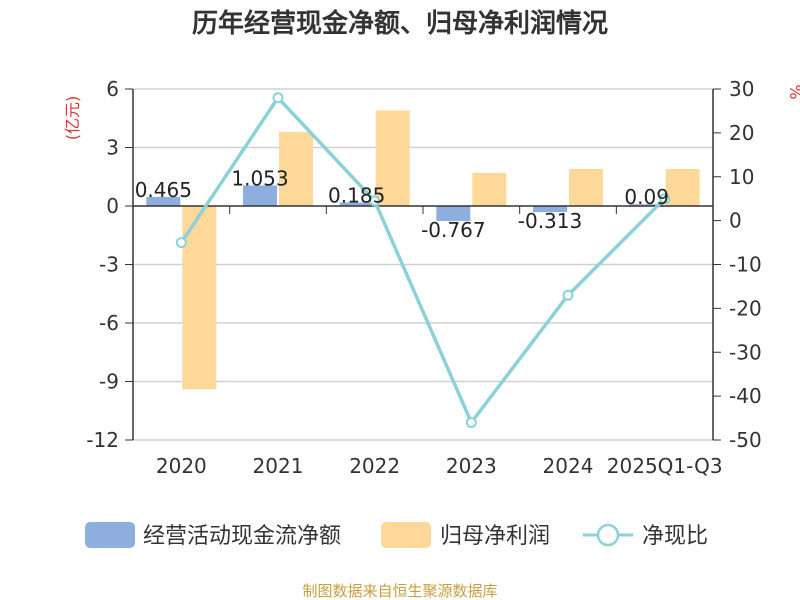 This screenshot has width=800, height=600. Describe the element at coordinates (110, 535) in the screenshot. I see `legend-swatch-cashflow` at that location.